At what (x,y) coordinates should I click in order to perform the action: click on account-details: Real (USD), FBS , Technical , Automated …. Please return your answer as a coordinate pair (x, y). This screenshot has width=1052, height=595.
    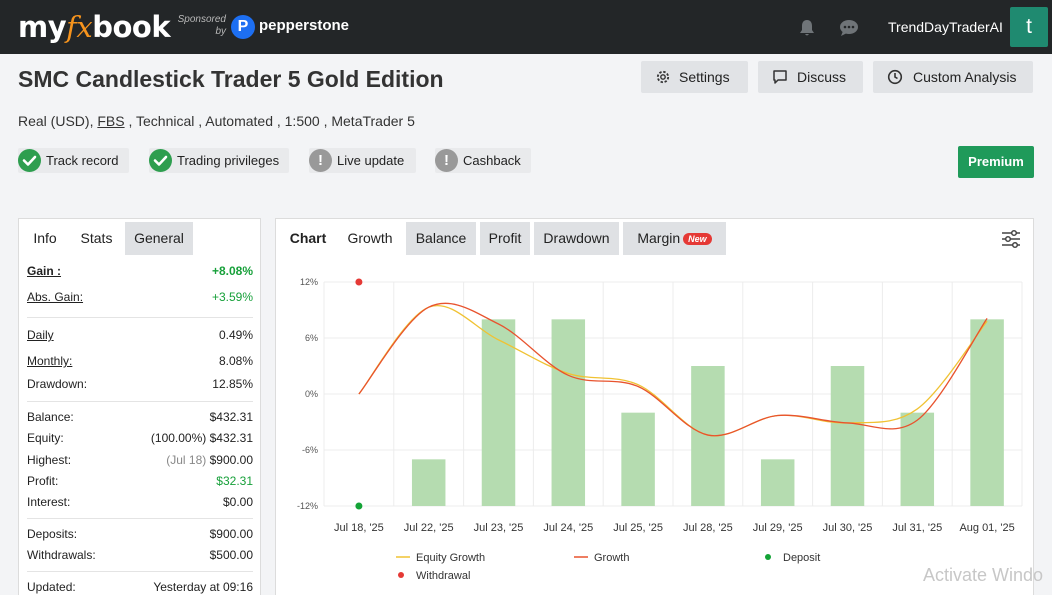
    Looking at the image, I should click on (216, 121).